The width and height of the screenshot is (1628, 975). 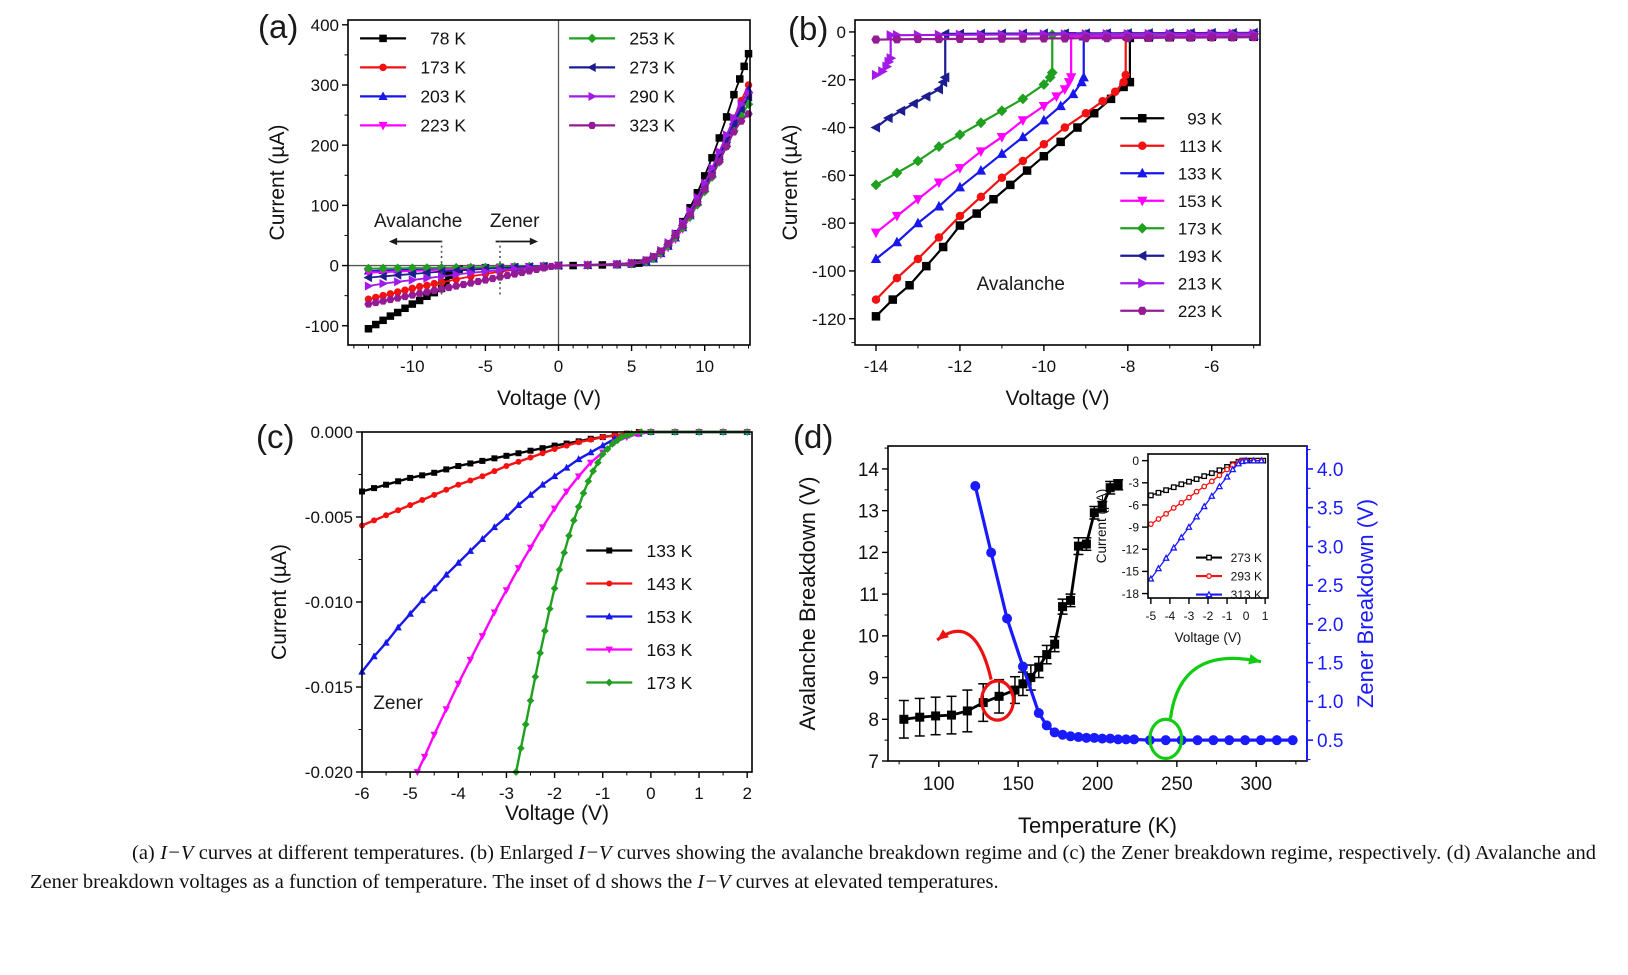 What do you see at coordinates (1065, 38) in the screenshot?
I see `series-223-k` at bounding box center [1065, 38].